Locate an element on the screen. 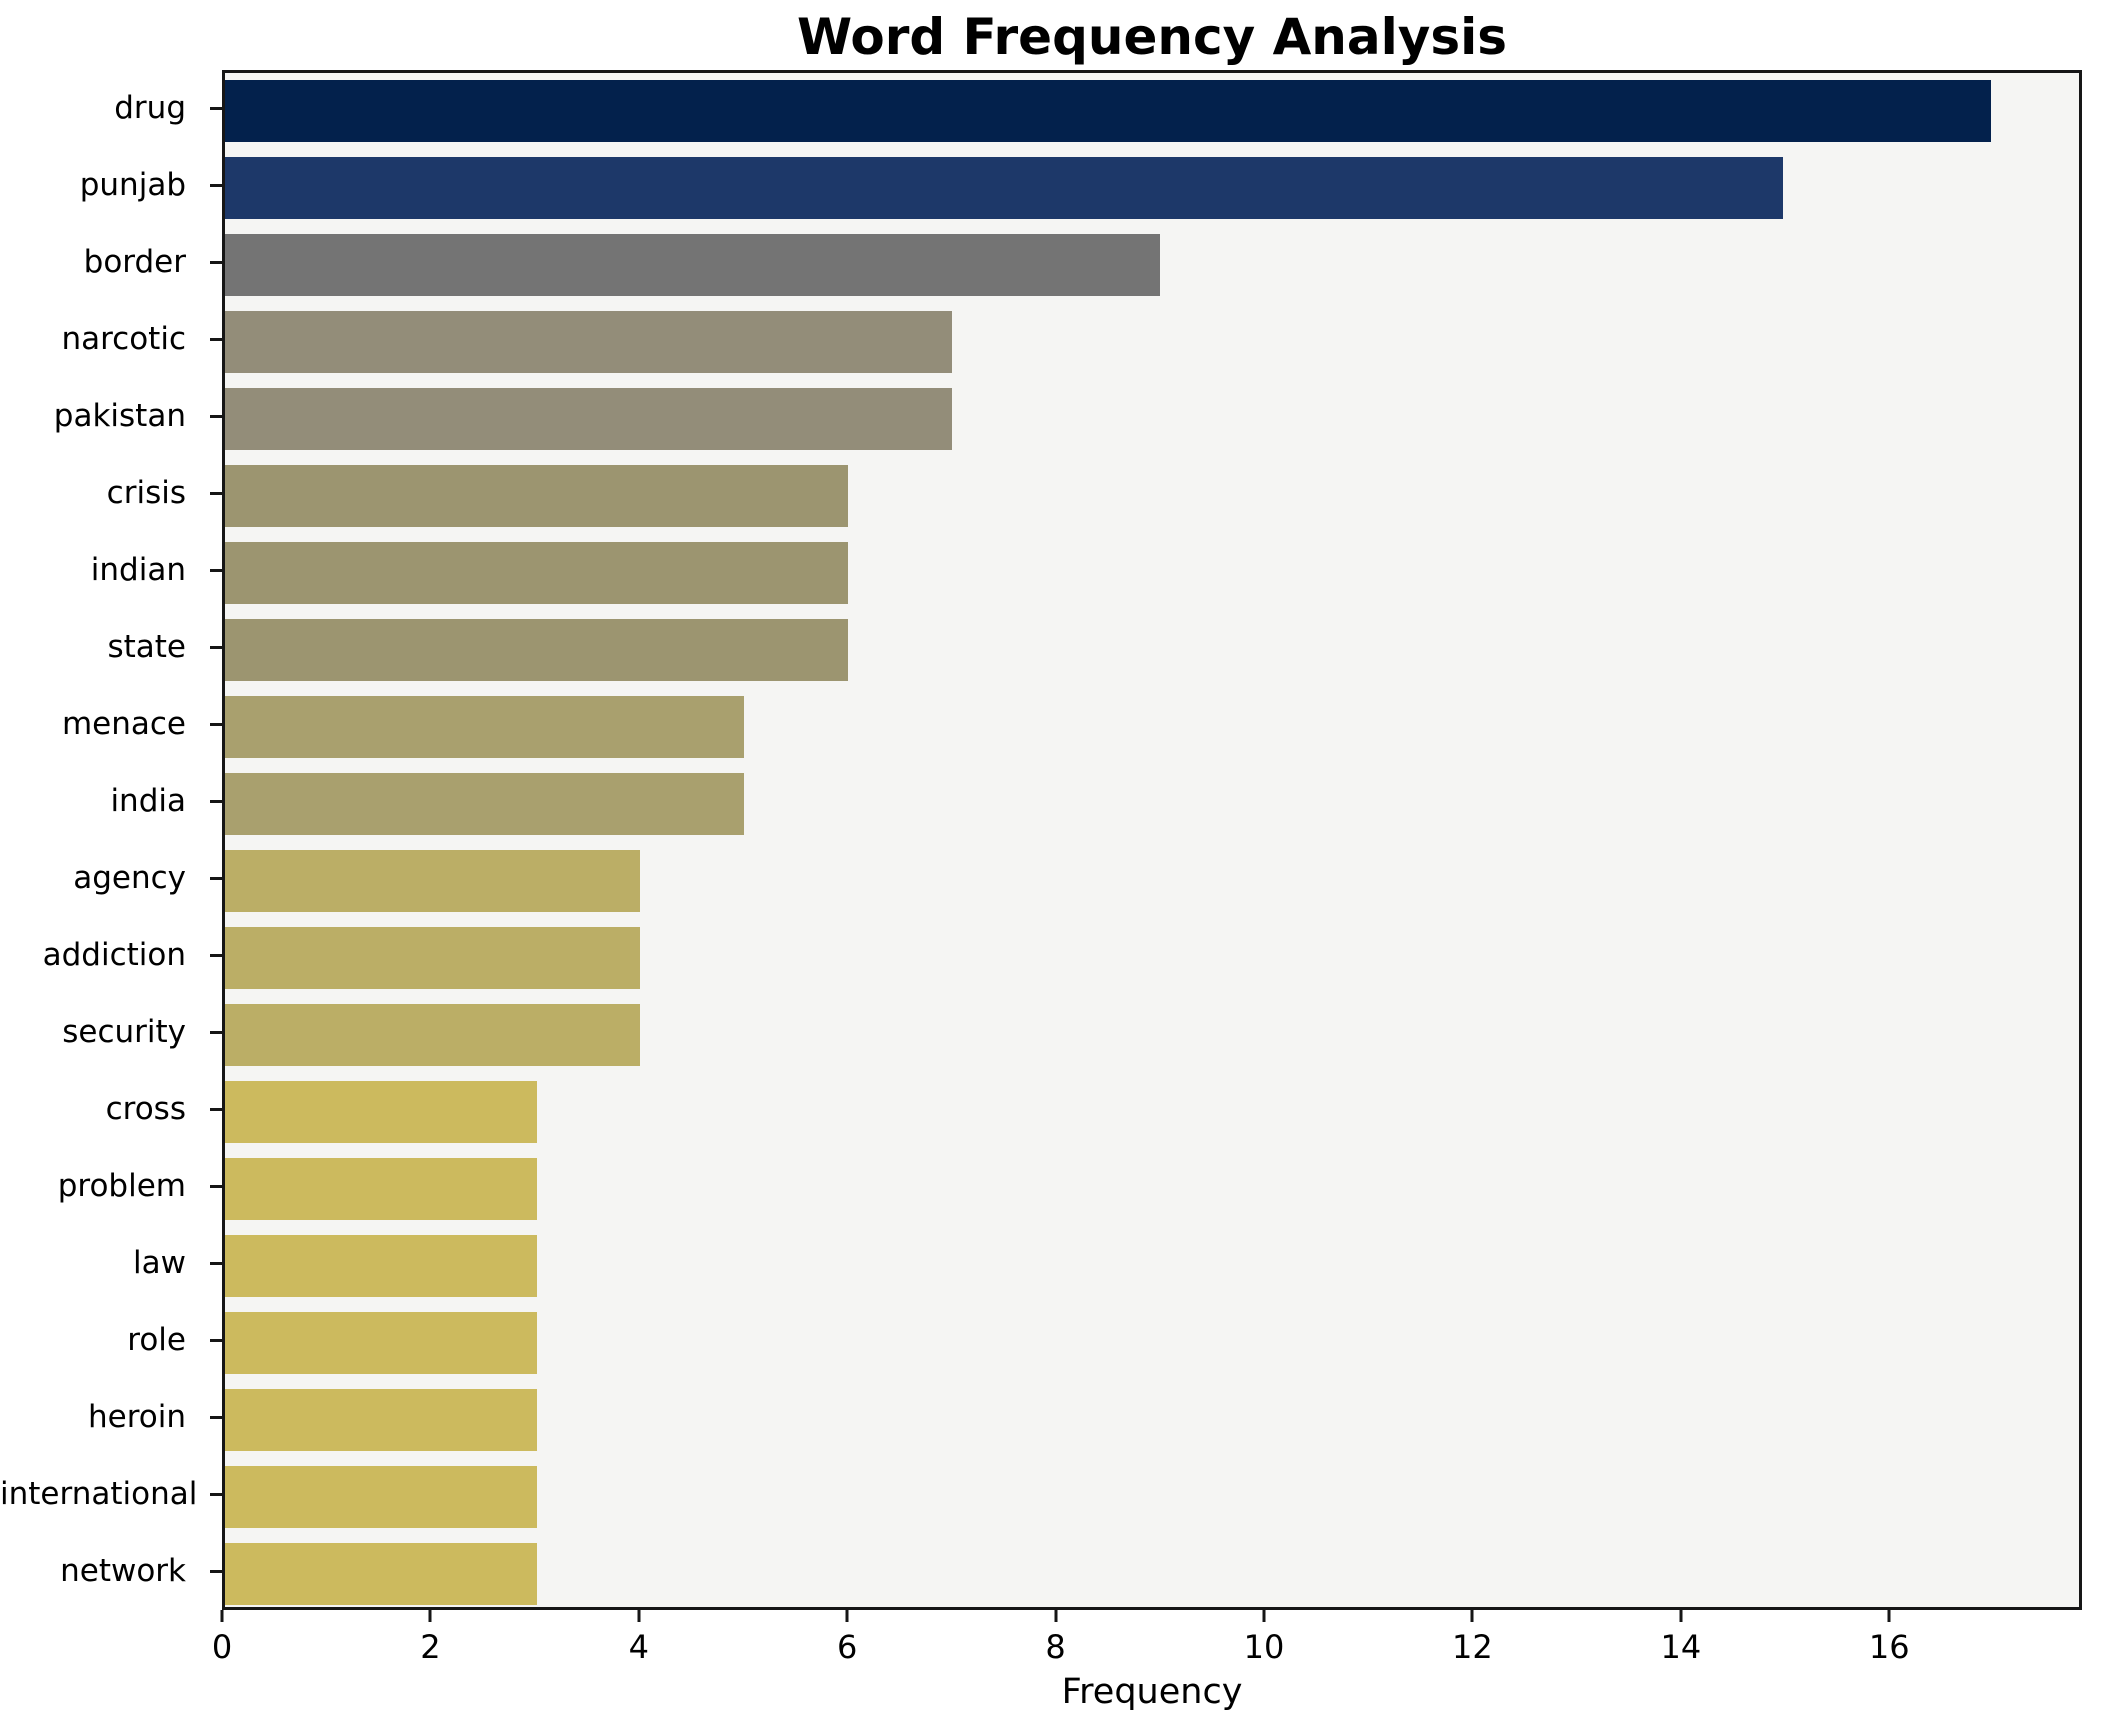 The width and height of the screenshot is (2101, 1722). x-axis-label: Frequency is located at coordinates (1152, 1692).